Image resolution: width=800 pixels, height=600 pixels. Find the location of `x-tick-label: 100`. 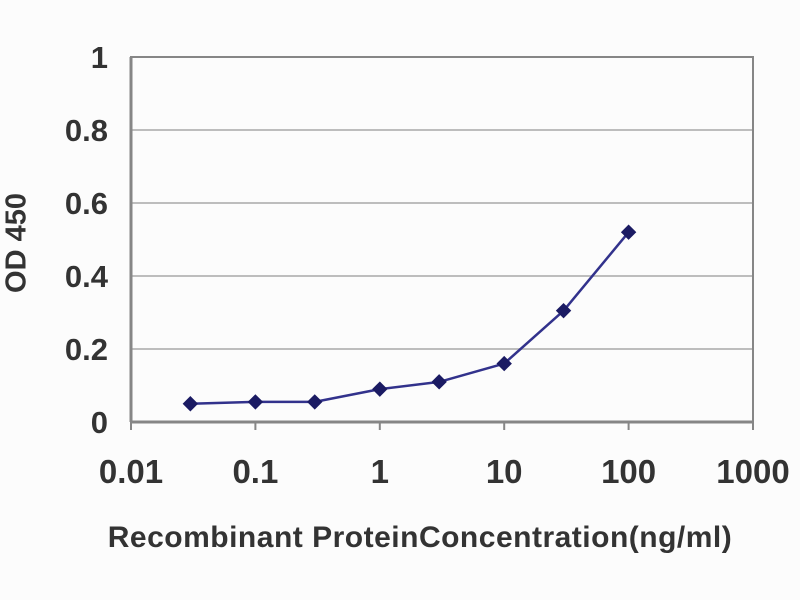

x-tick-label: 100 is located at coordinates (628, 471).